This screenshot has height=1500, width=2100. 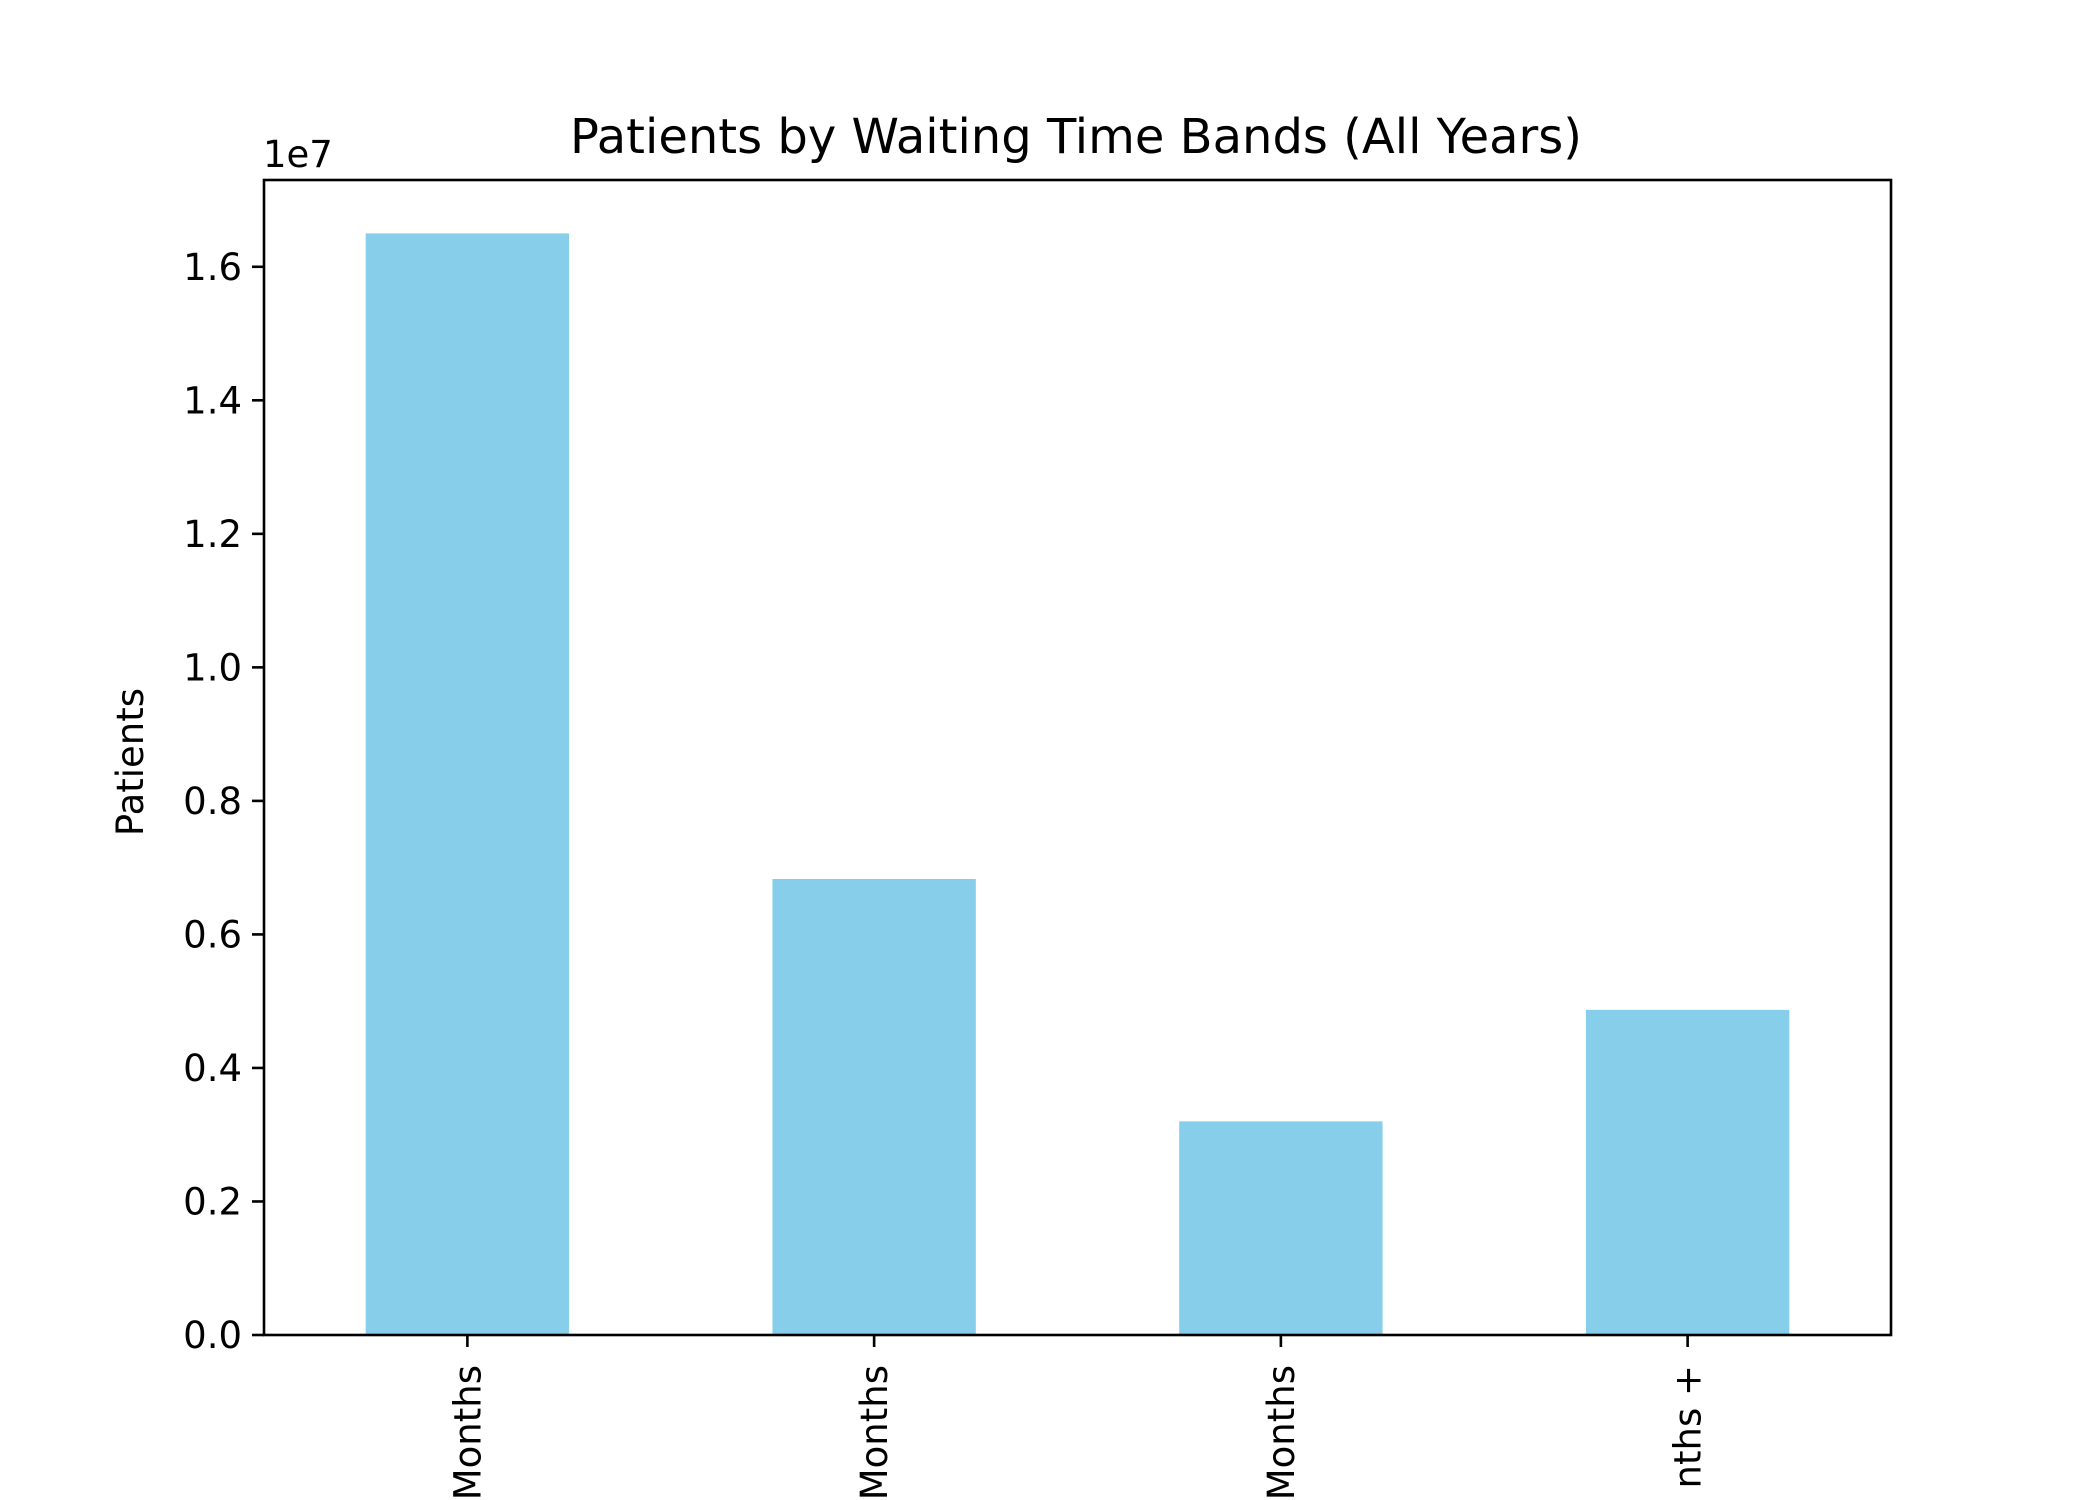 I want to click on y-axis-label: Patients, so click(x=130, y=762).